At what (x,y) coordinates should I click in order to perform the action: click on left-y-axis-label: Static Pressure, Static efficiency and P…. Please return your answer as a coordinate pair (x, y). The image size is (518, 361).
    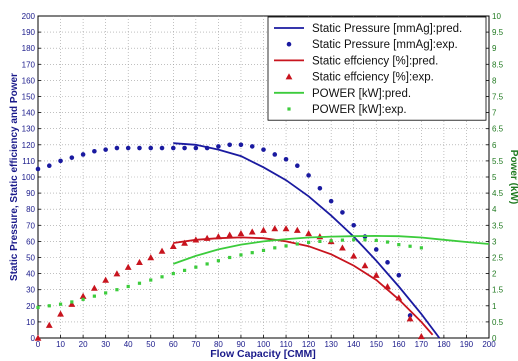
    Looking at the image, I should click on (14, 177).